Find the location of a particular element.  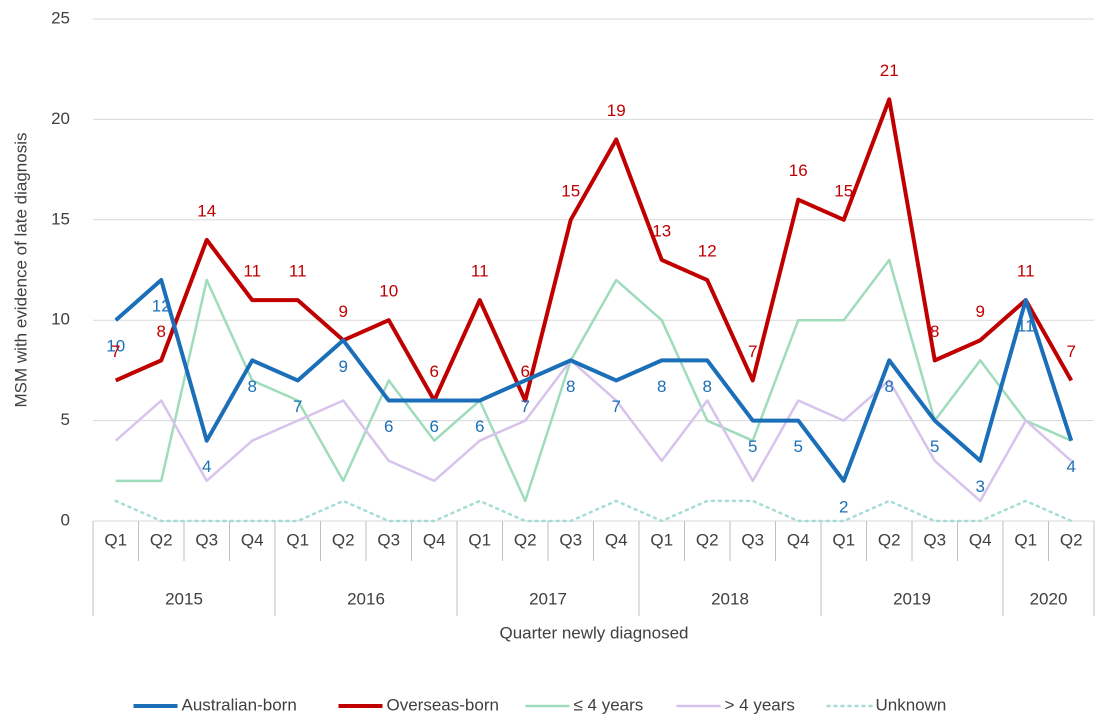

legend-label: Unknown is located at coordinates (911, 704).